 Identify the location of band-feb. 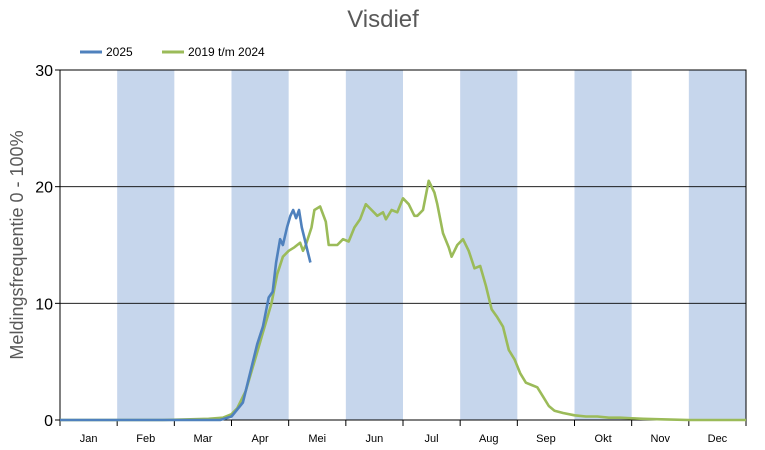
(146, 245).